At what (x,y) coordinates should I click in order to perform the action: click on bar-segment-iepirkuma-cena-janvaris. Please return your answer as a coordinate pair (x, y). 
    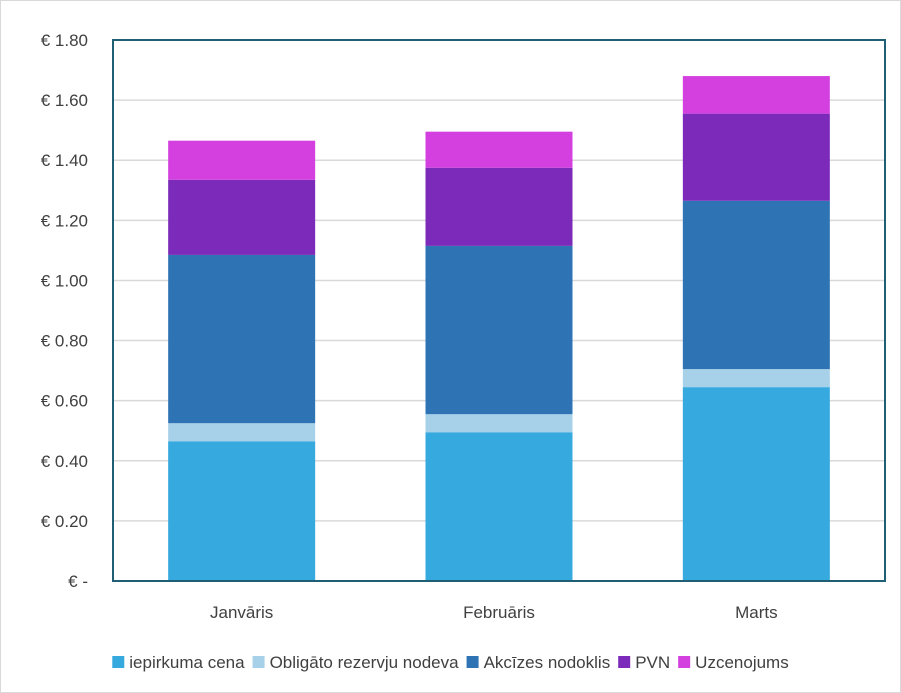
    Looking at the image, I should click on (242, 511).